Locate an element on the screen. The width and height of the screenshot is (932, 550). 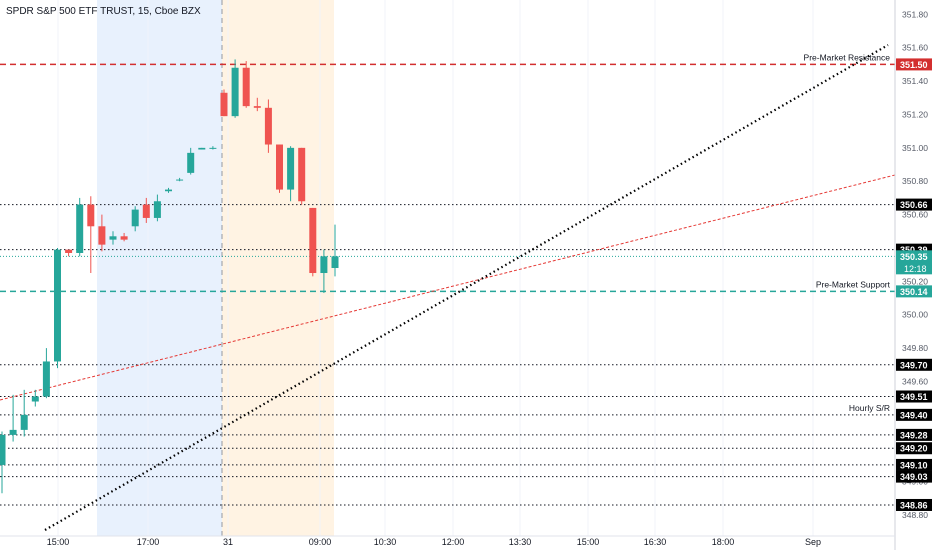
level-price-label: 349.10 is located at coordinates (914, 465).